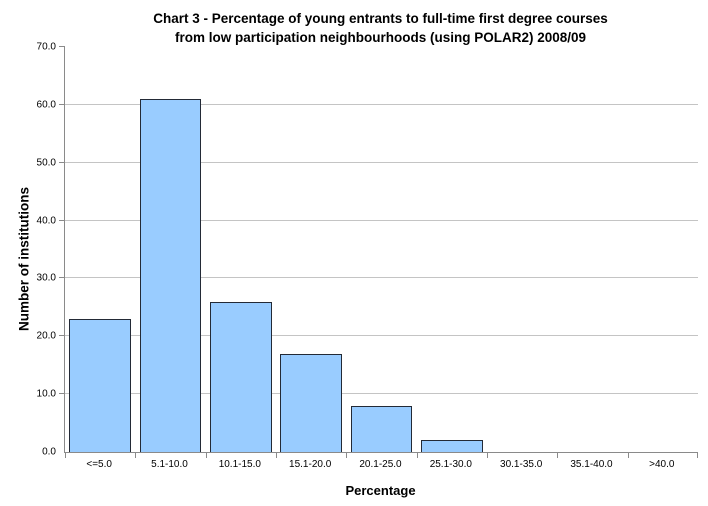  What do you see at coordinates (169, 464) in the screenshot?
I see `x-tick-label: 5.1-10.0` at bounding box center [169, 464].